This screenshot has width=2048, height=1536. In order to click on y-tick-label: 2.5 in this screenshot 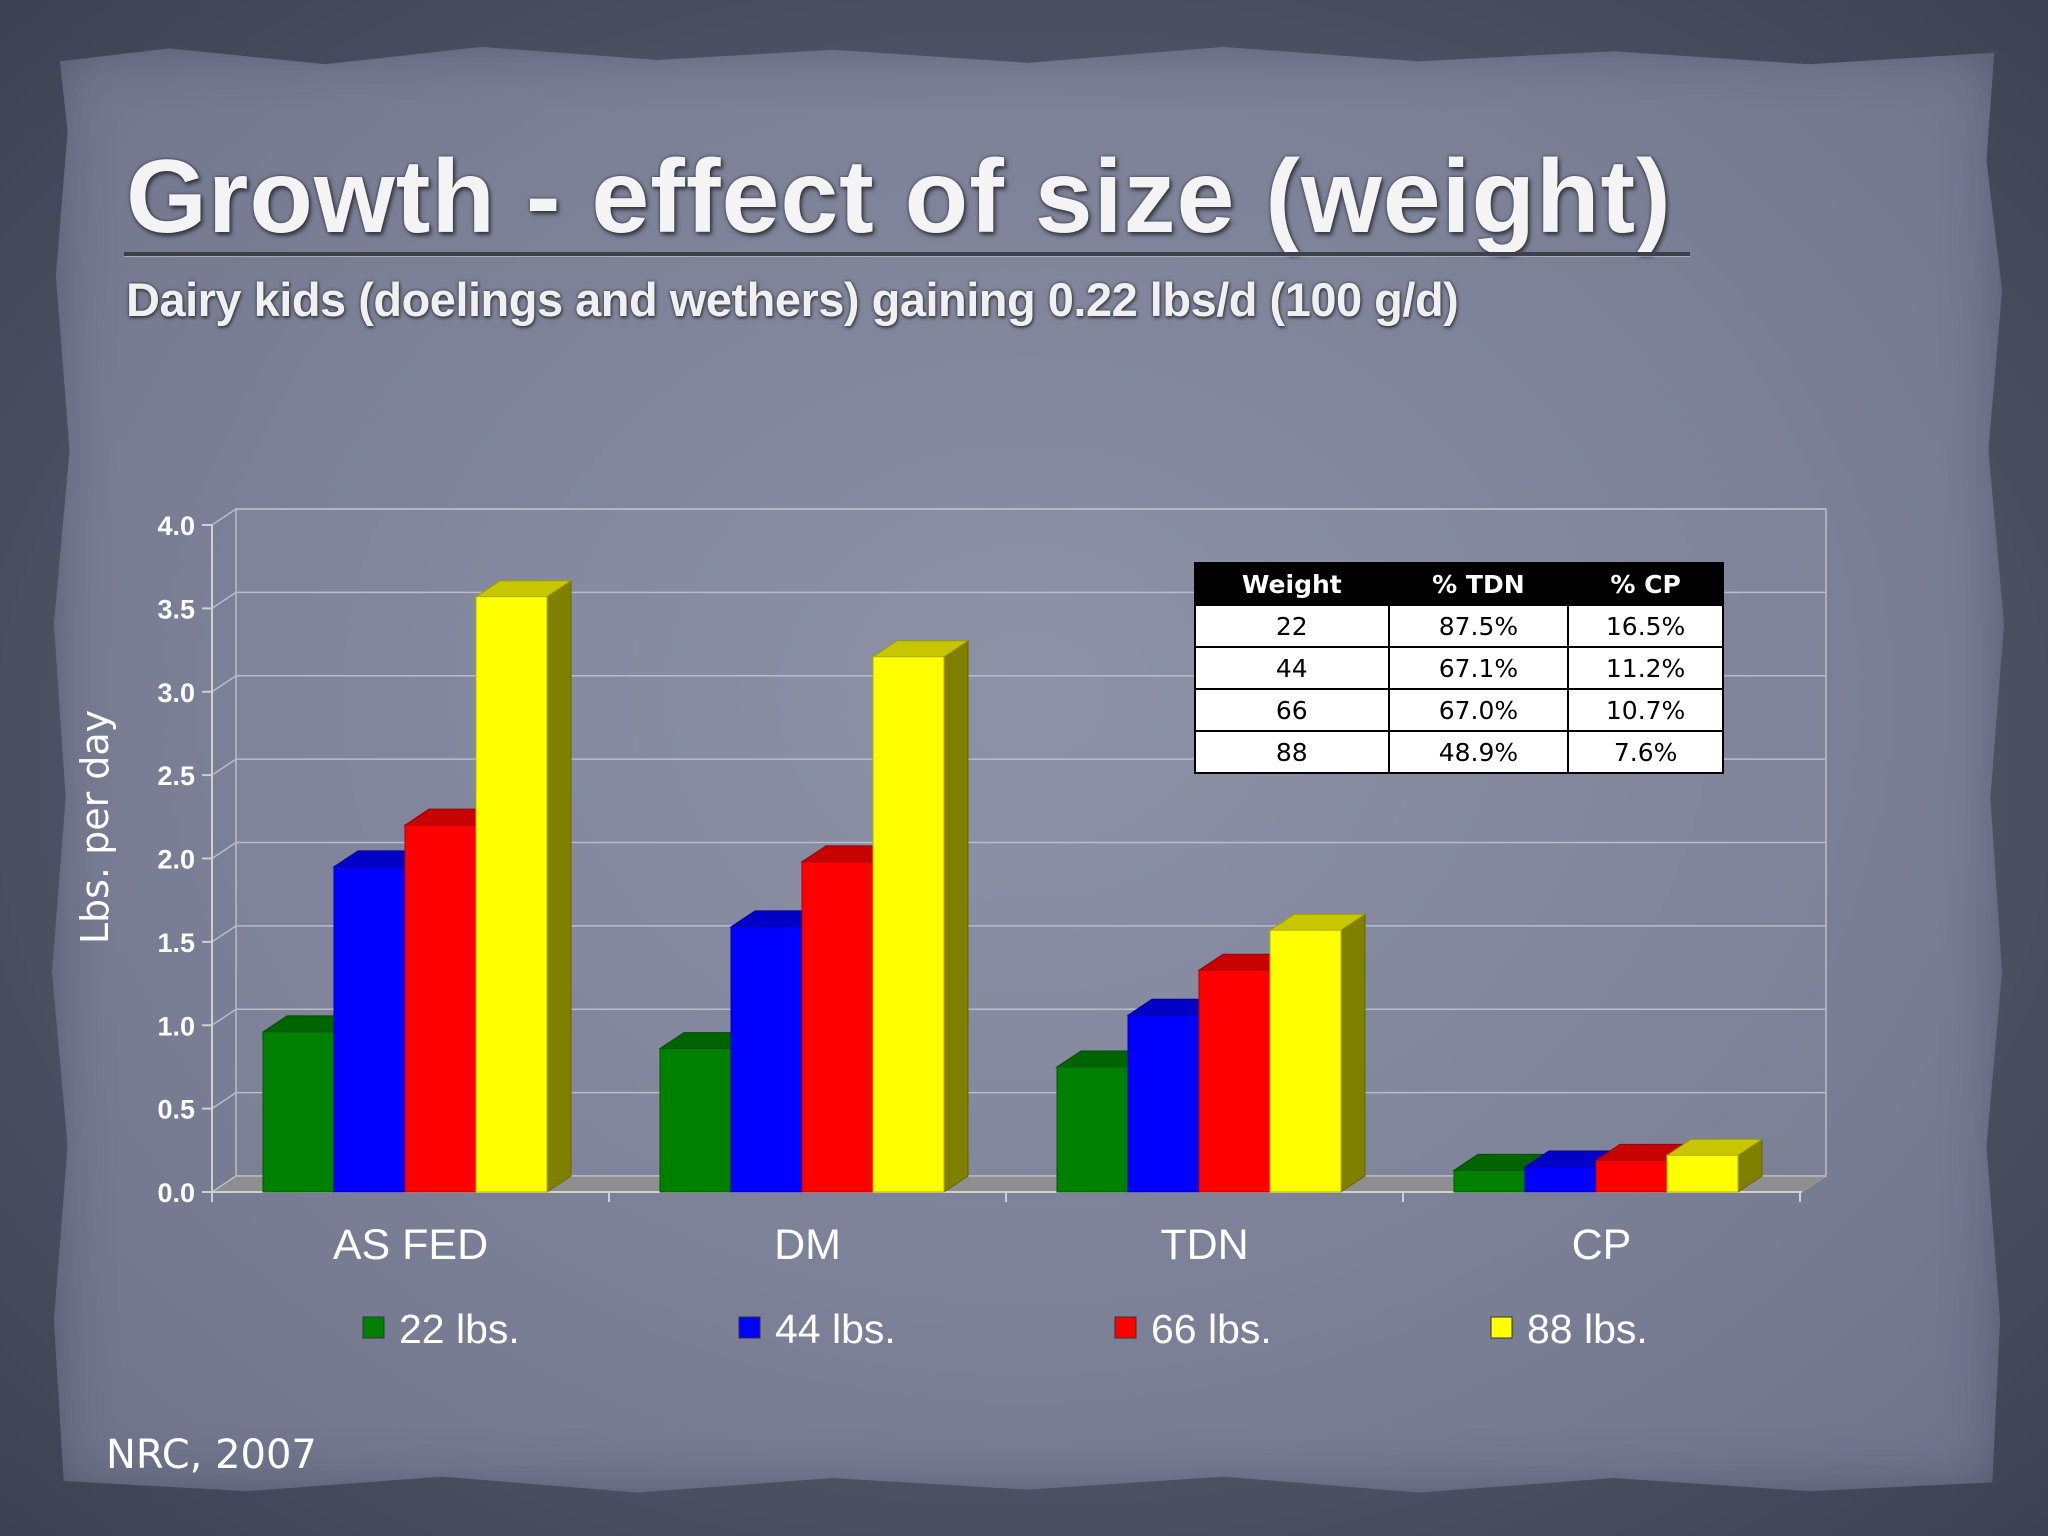, I will do `click(176, 776)`.